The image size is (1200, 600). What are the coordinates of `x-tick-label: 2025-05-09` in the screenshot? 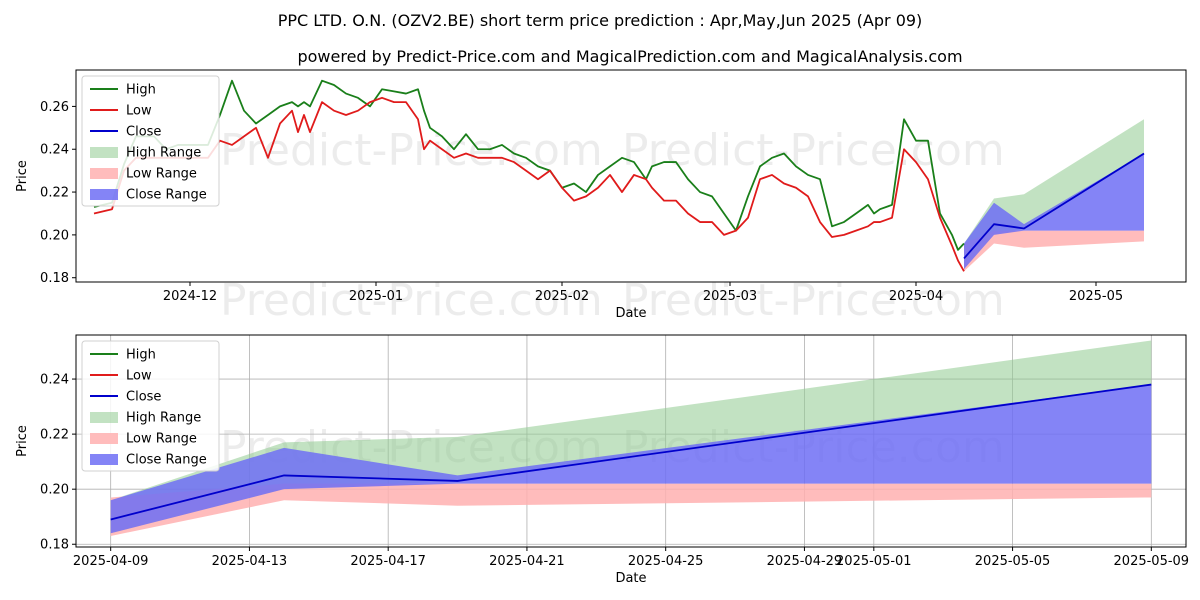 It's located at (1152, 561).